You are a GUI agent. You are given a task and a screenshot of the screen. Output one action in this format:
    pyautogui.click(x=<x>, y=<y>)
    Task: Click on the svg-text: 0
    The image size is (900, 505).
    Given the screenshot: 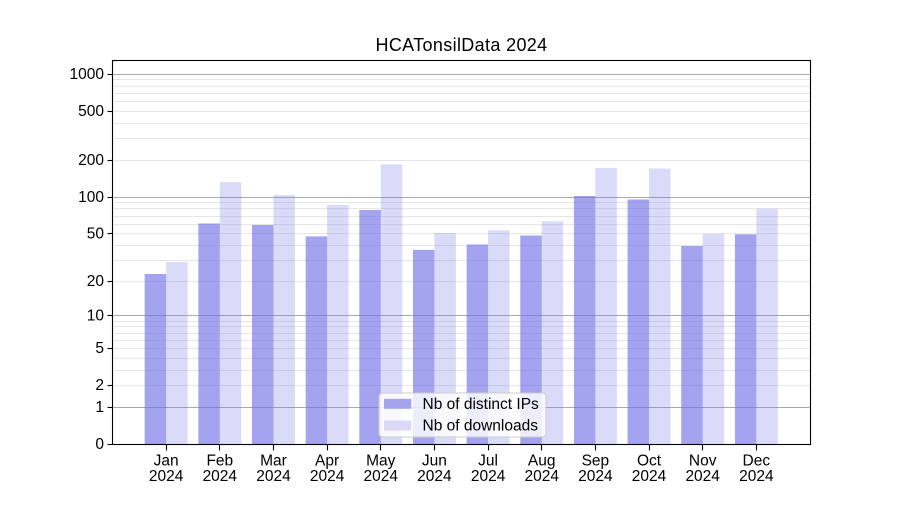 What is the action you would take?
    pyautogui.click(x=99, y=444)
    